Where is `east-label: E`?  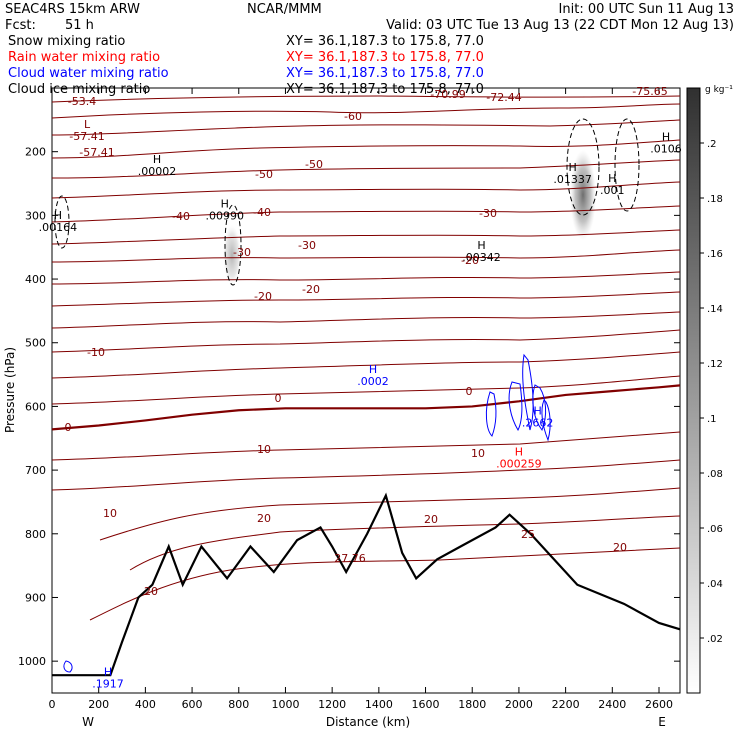 east-label: E is located at coordinates (662, 722).